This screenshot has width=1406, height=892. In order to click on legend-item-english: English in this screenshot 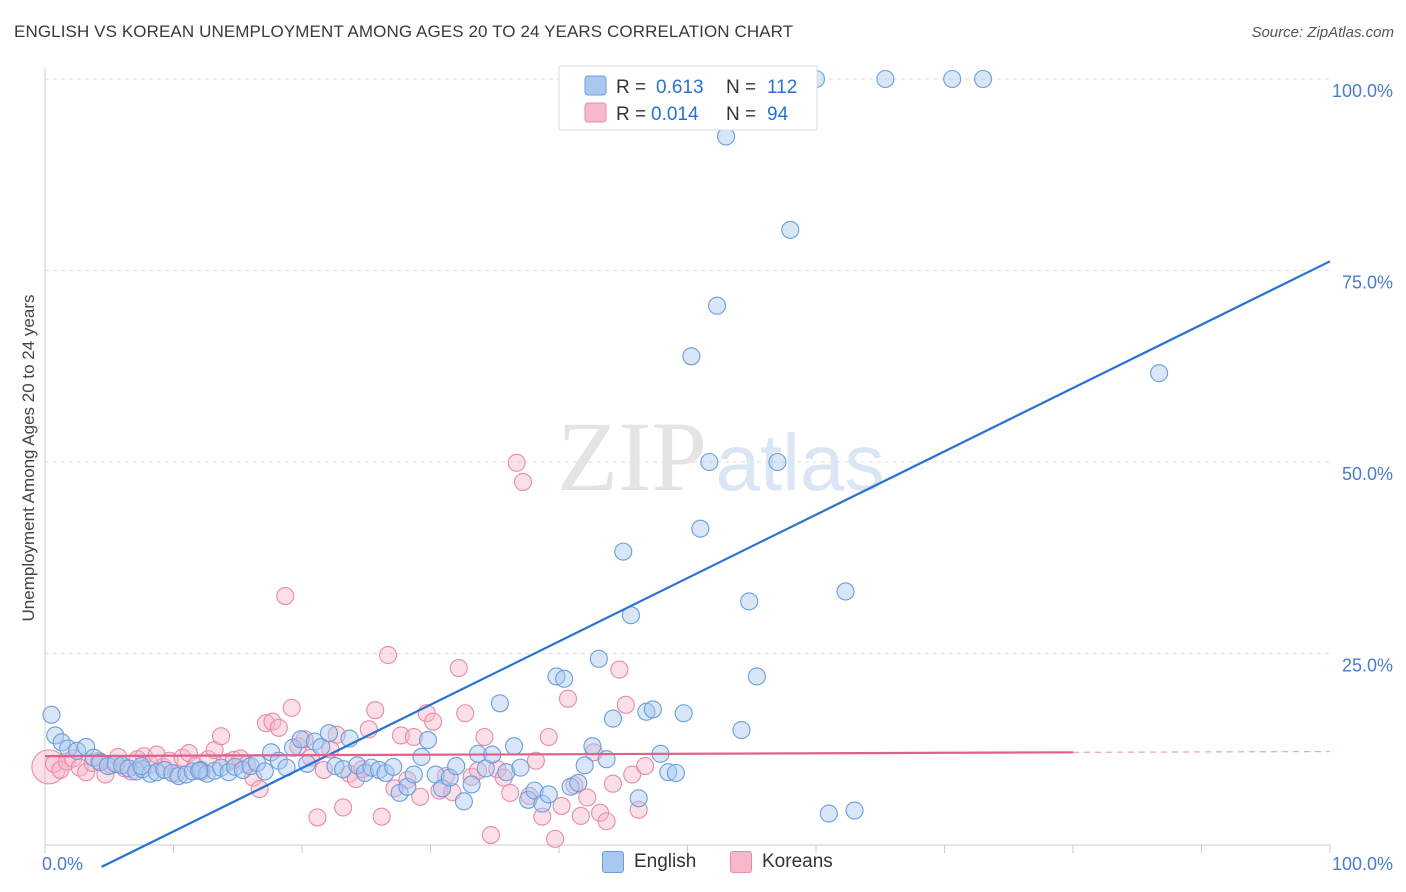, I will do `click(649, 862)`.